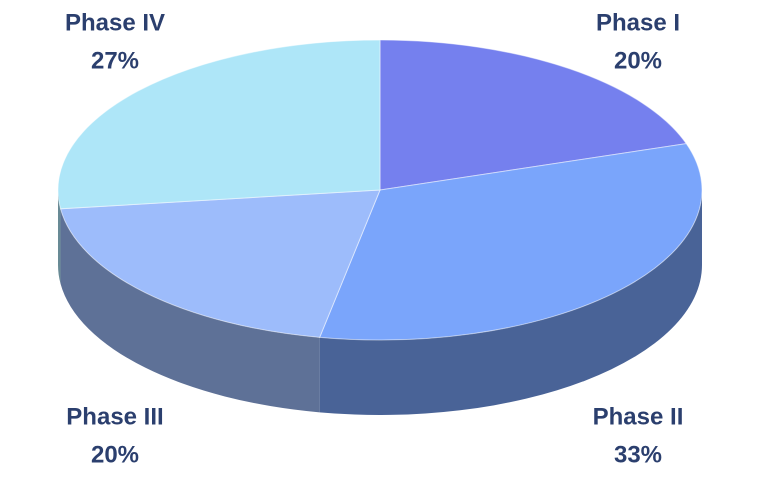 The image size is (763, 479). Describe the element at coordinates (115, 22) in the screenshot. I see `slice-label: Phase IV` at that location.